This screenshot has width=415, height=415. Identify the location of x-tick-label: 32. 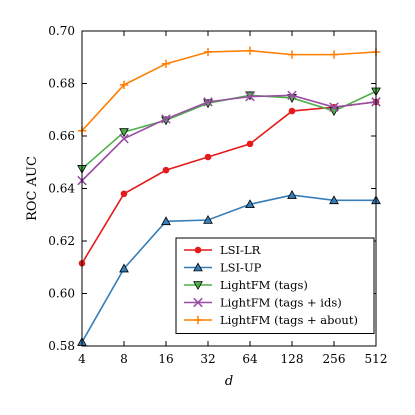
(207, 359).